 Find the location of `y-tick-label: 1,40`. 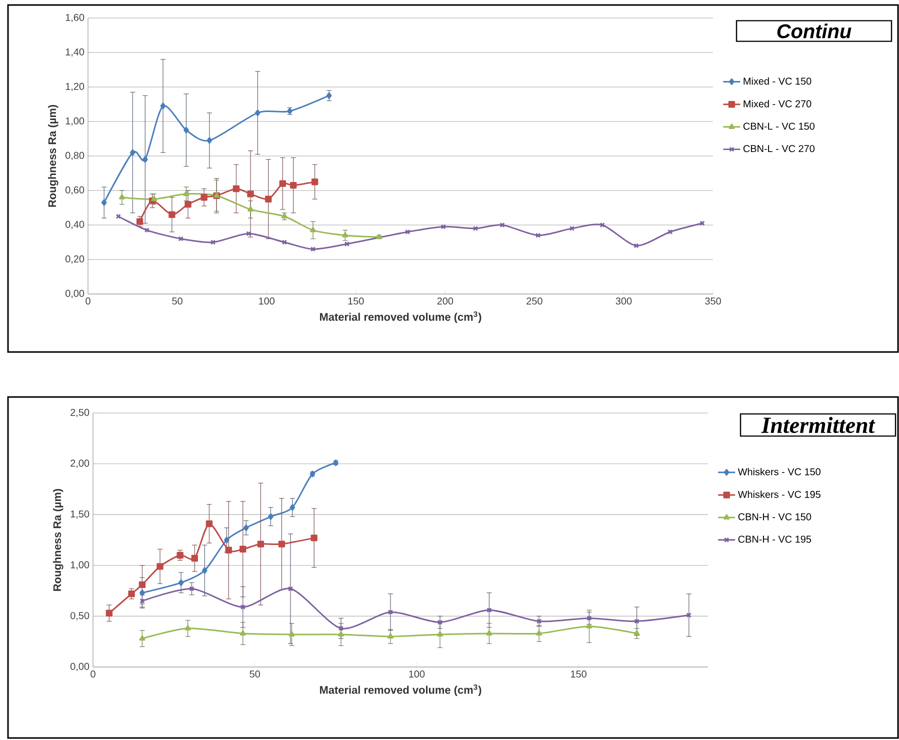

y-tick-label: 1,40 is located at coordinates (75, 52).